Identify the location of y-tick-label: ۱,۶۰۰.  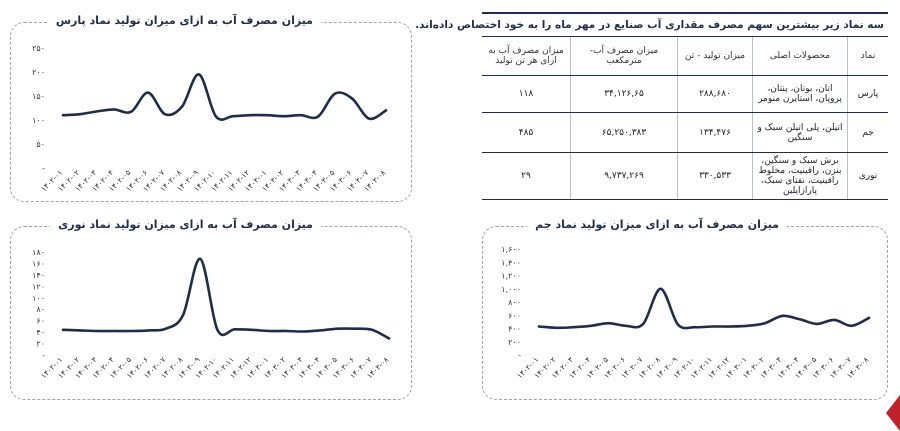
(511, 249).